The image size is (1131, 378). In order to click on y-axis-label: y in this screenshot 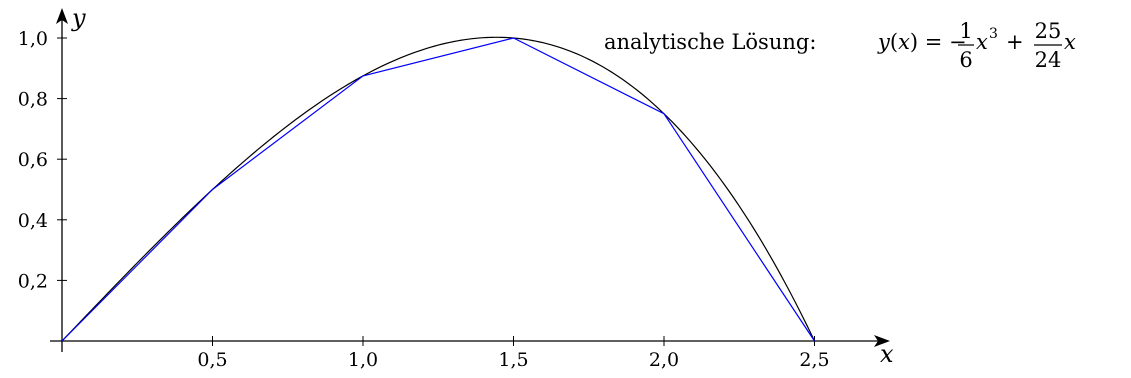, I will do `click(78, 18)`.